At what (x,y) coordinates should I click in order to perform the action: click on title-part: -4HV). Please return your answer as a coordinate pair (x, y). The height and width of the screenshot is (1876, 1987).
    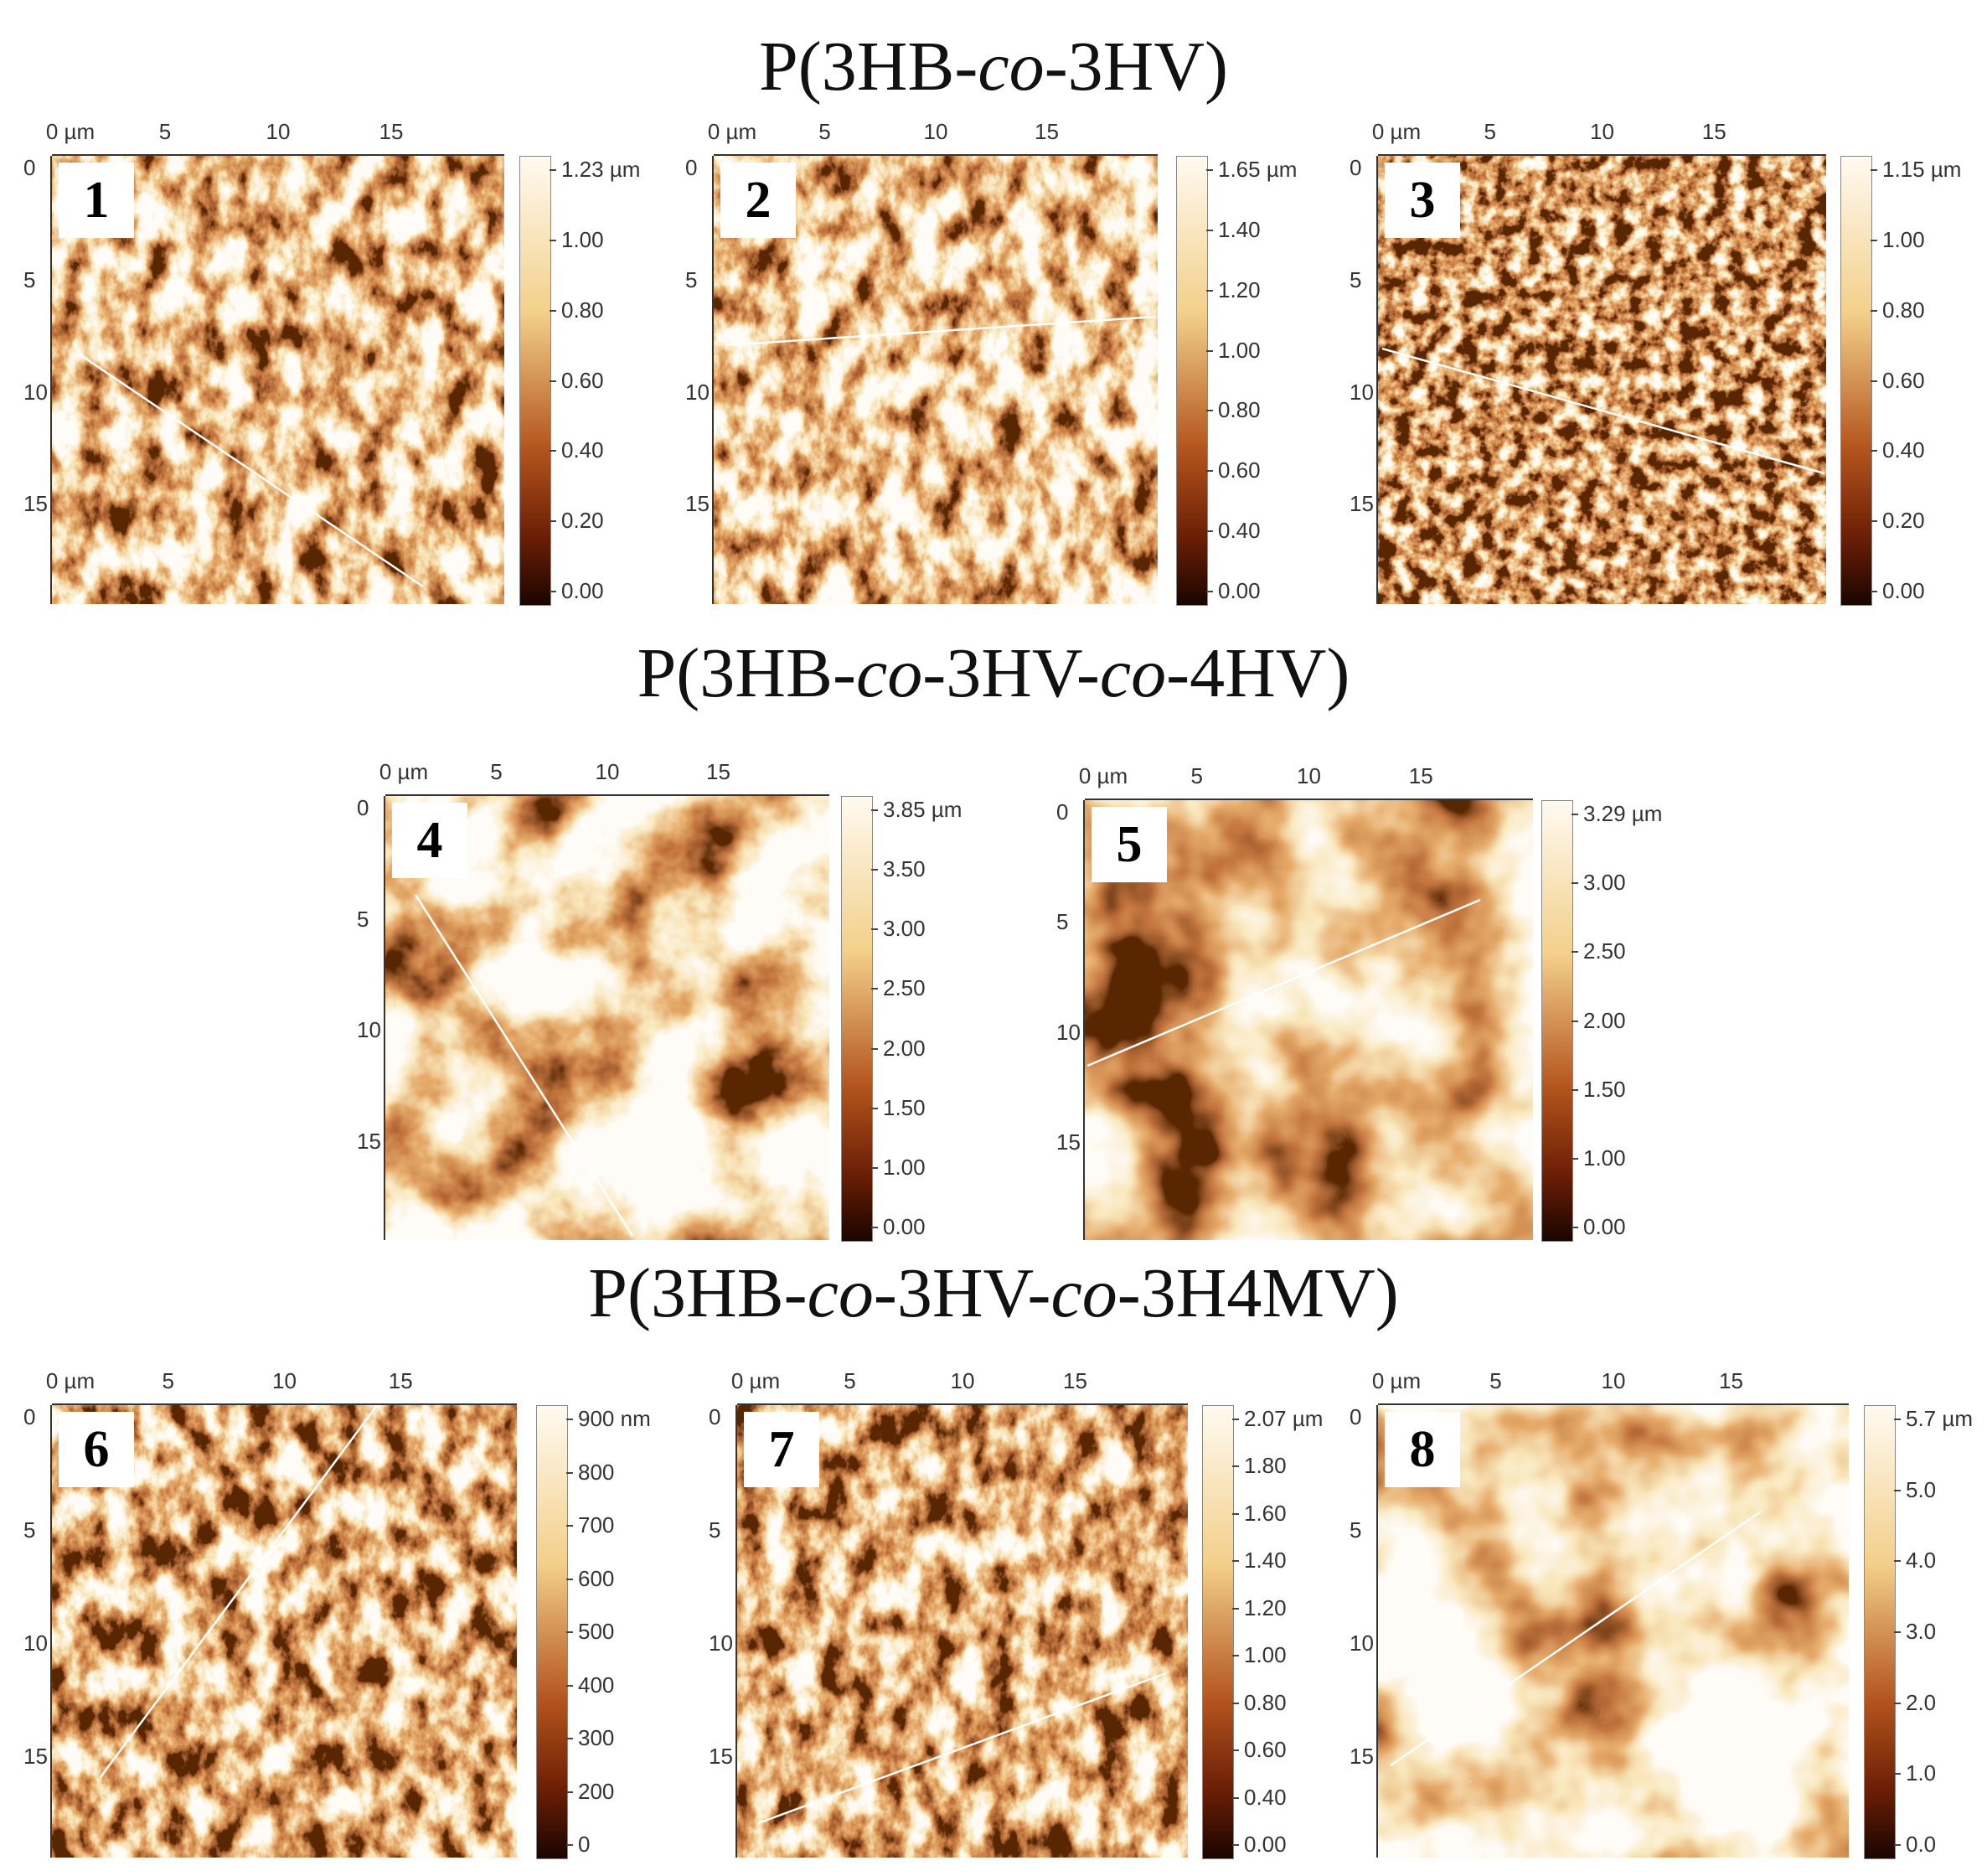
    Looking at the image, I should click on (1258, 673).